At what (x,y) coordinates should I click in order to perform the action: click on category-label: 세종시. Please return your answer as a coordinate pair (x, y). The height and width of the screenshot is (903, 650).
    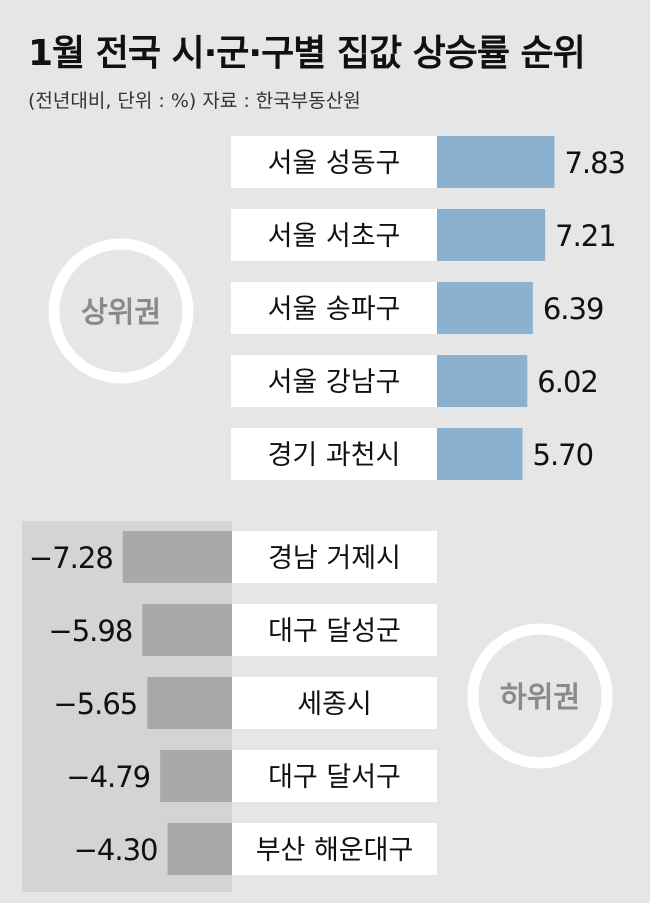
    Looking at the image, I should click on (334, 704).